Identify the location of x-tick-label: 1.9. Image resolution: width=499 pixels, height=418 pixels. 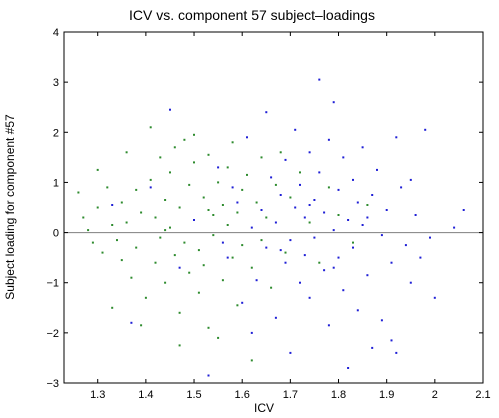
(386, 395).